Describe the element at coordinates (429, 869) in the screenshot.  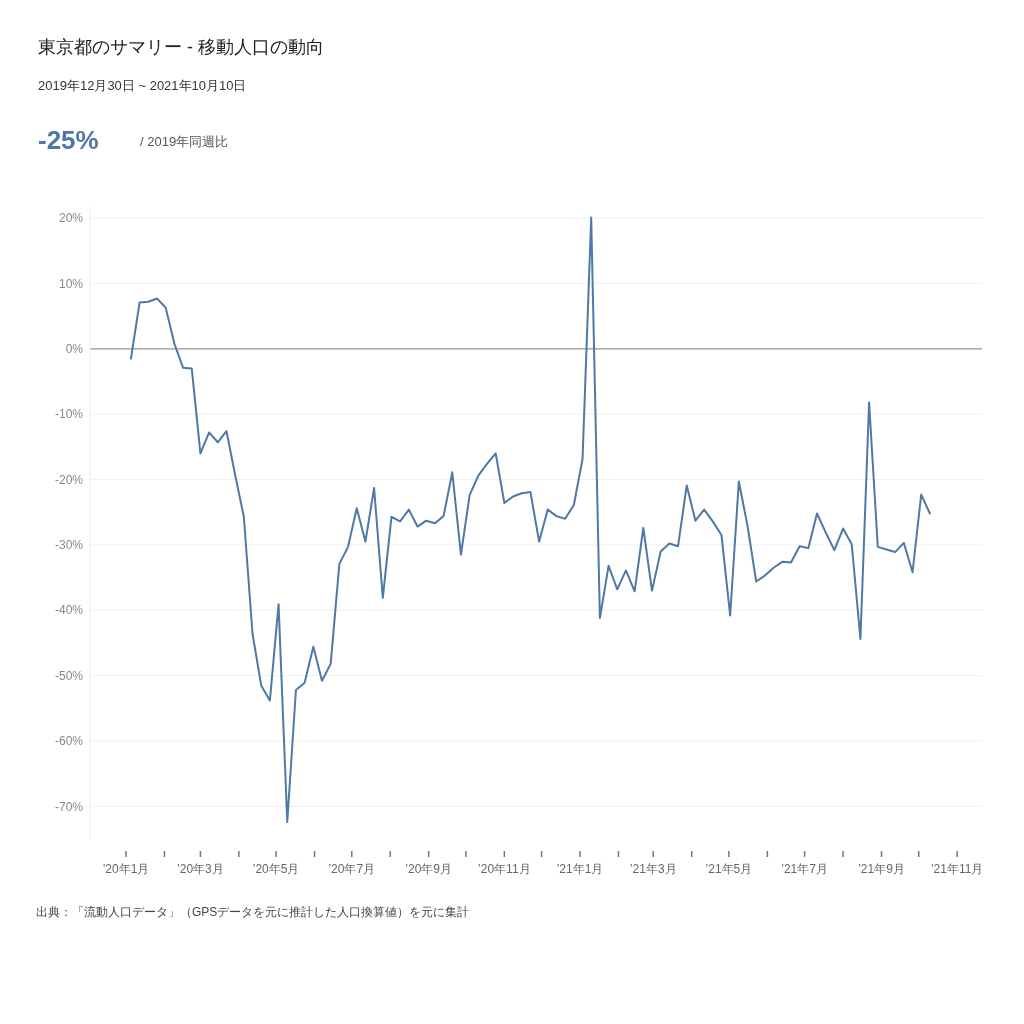
I see `x-tick-label: ’20年9月` at that location.